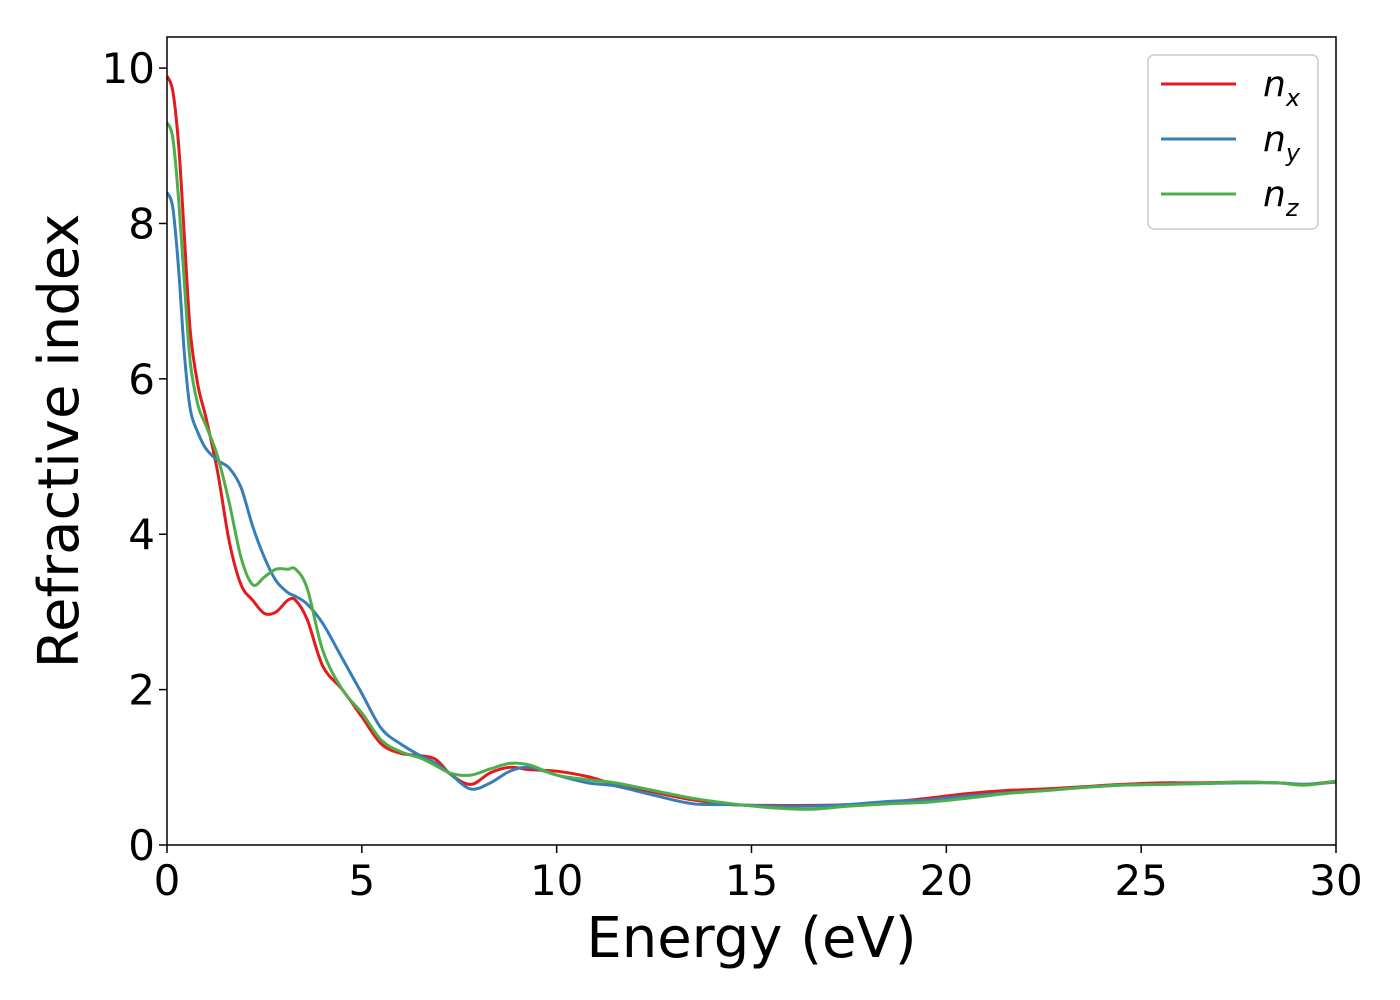 The image size is (1400, 1000). I want to click on y-axis-ticks: 0 2 4 6 8 10, so click(134, 457).